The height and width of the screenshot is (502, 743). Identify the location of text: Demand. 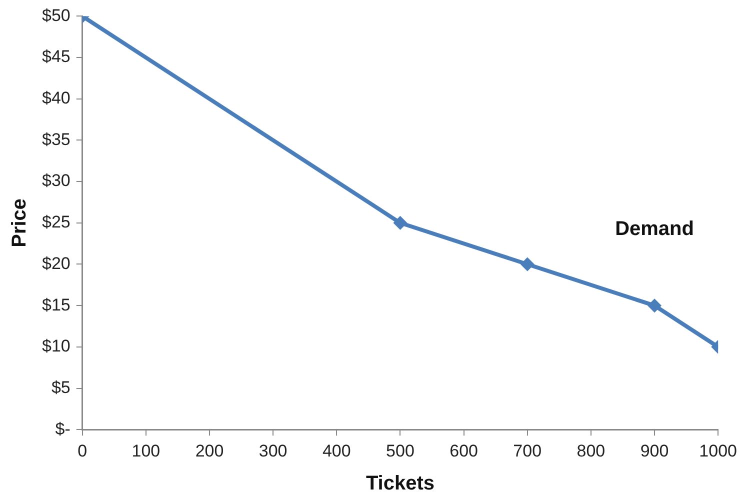
(654, 229).